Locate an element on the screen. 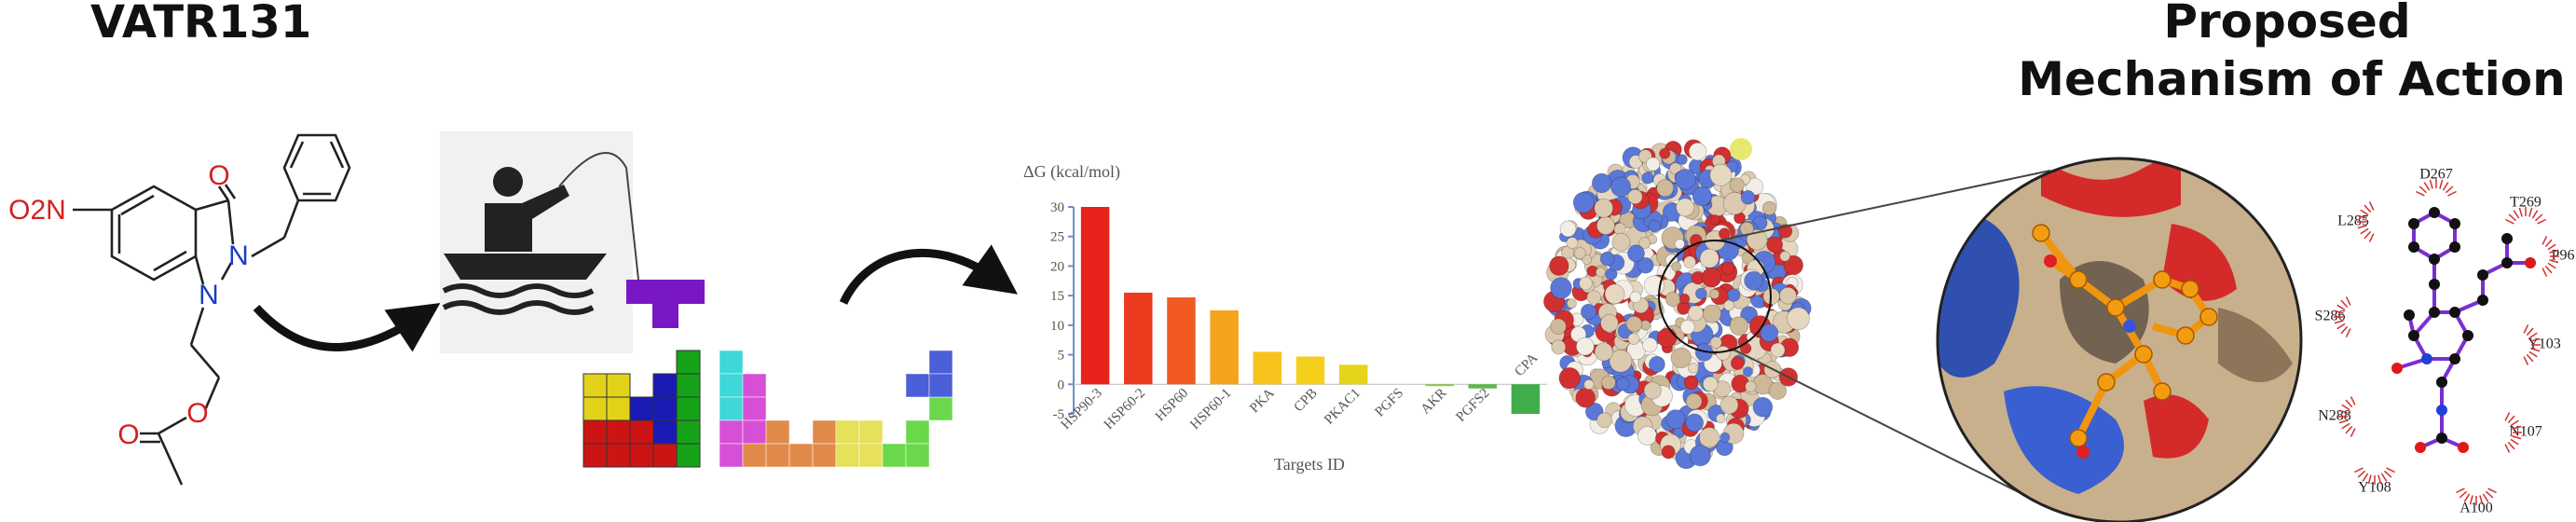 Image resolution: width=2576 pixels, height=522 pixels. x-tick-label: PKA is located at coordinates (1262, 401).